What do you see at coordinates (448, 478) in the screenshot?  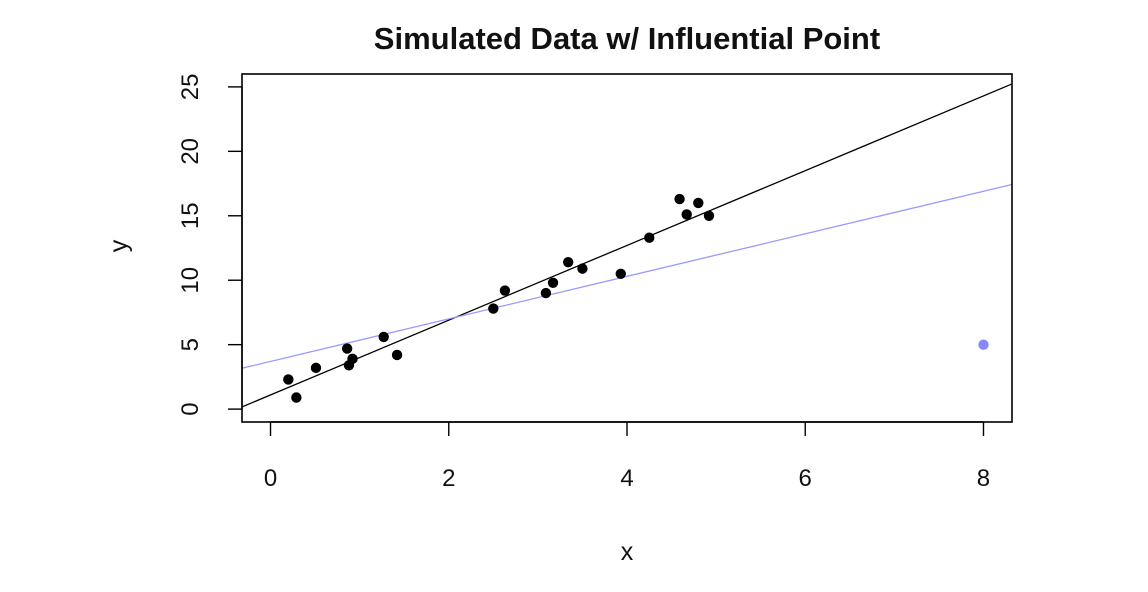 I see `x-tick-label: 2` at bounding box center [448, 478].